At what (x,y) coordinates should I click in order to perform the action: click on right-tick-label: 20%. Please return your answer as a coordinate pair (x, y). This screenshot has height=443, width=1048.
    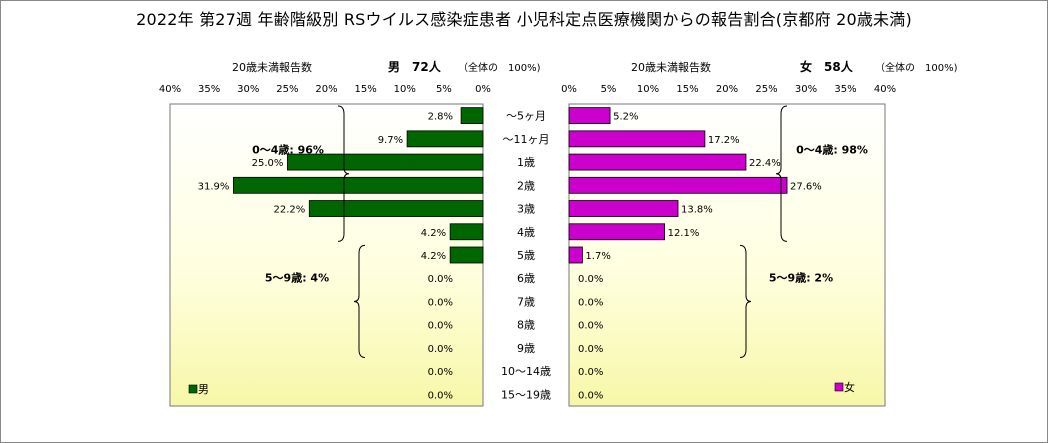
    Looking at the image, I should click on (727, 89).